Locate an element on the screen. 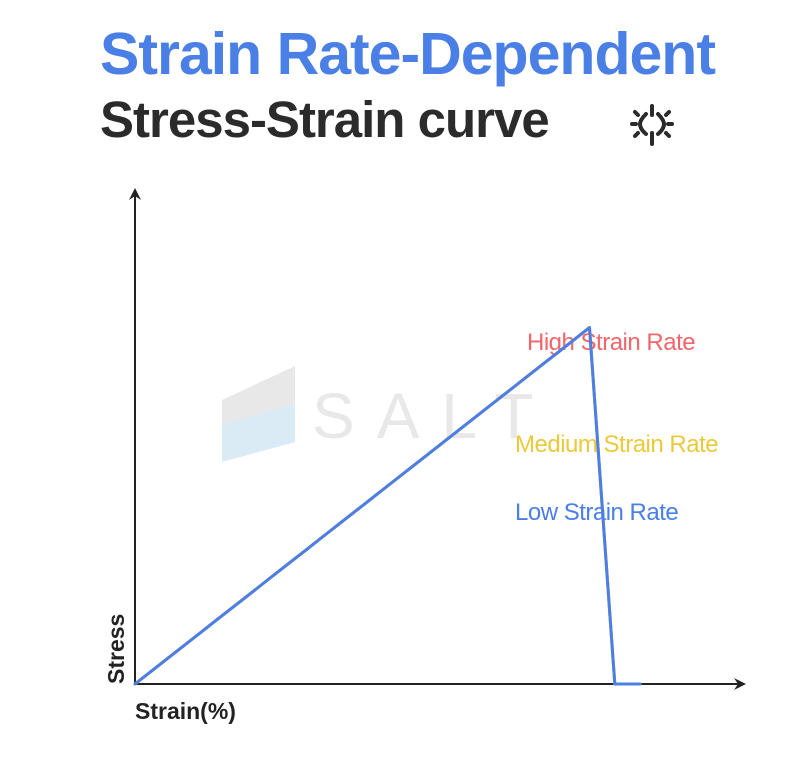 The width and height of the screenshot is (800, 768). watermark-text: SALT is located at coordinates (433, 416).